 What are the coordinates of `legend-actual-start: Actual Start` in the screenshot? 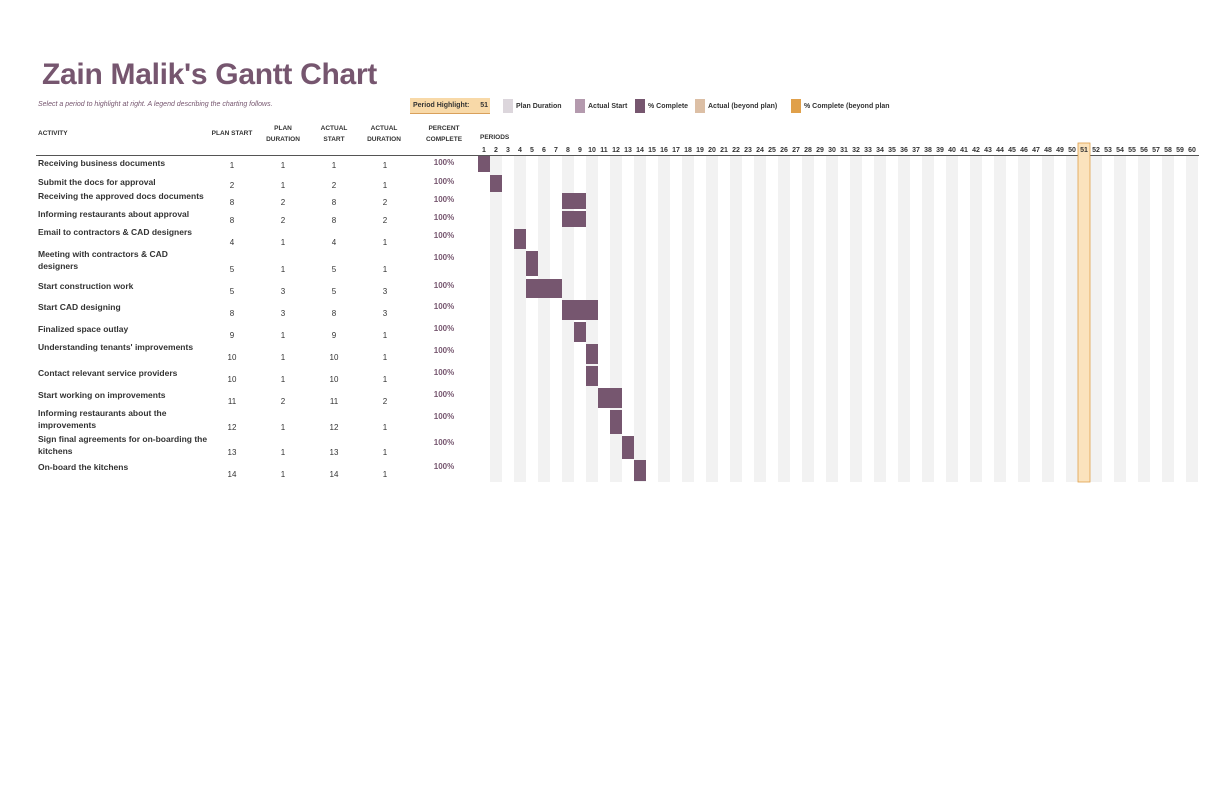 It's located at (601, 106).